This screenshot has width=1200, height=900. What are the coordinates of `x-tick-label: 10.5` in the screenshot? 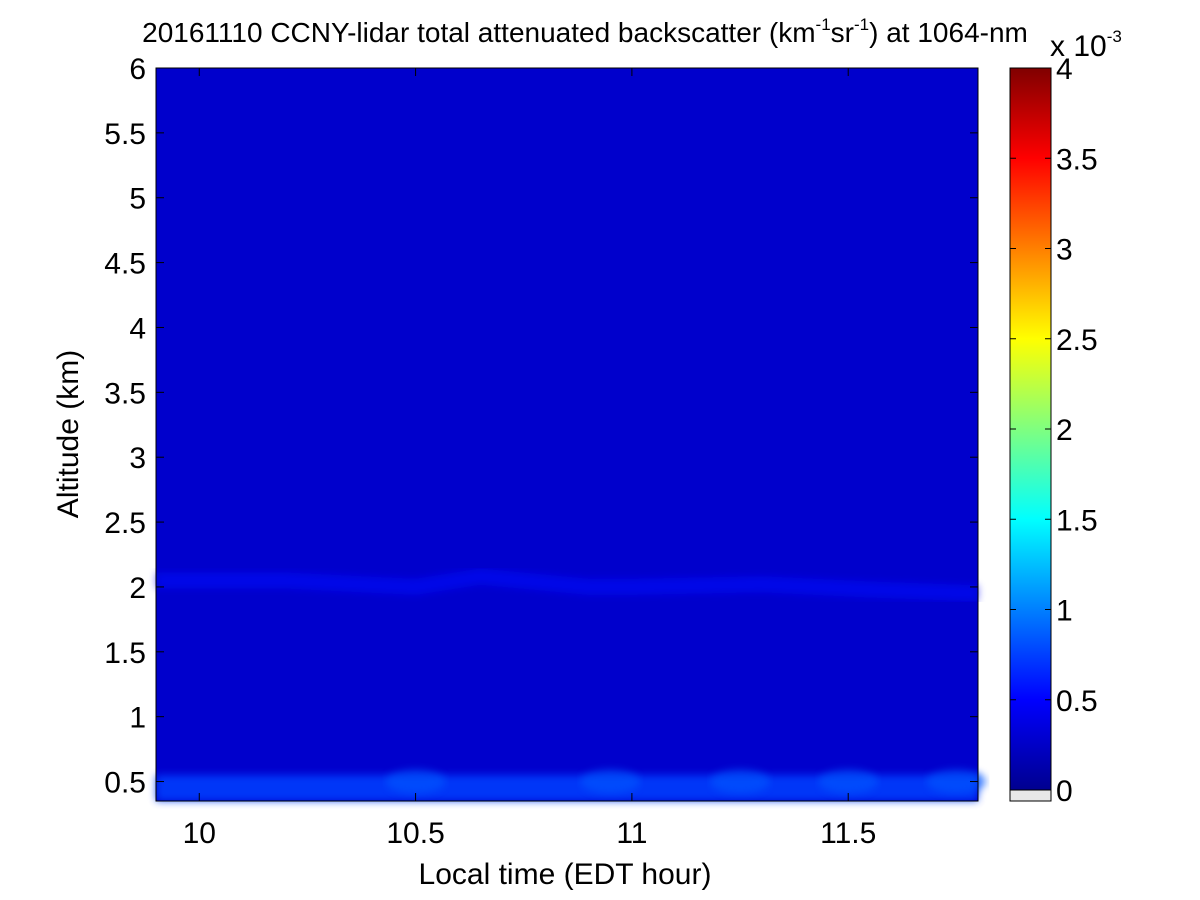 It's located at (415, 833).